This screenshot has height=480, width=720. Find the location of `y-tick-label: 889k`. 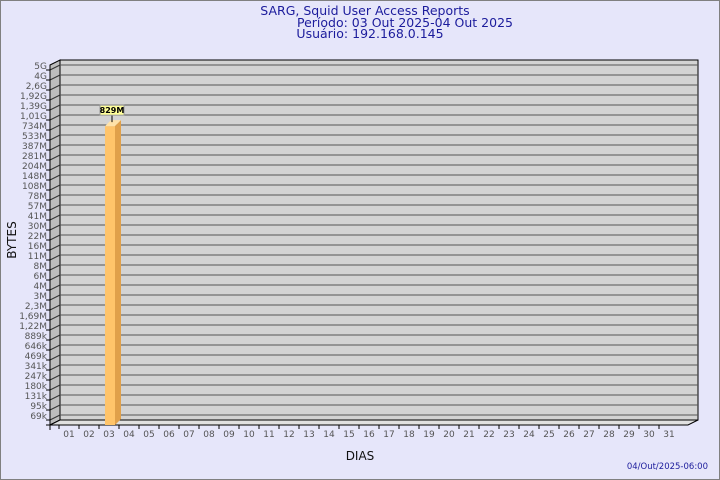

y-tick-label: 889k is located at coordinates (36, 337).